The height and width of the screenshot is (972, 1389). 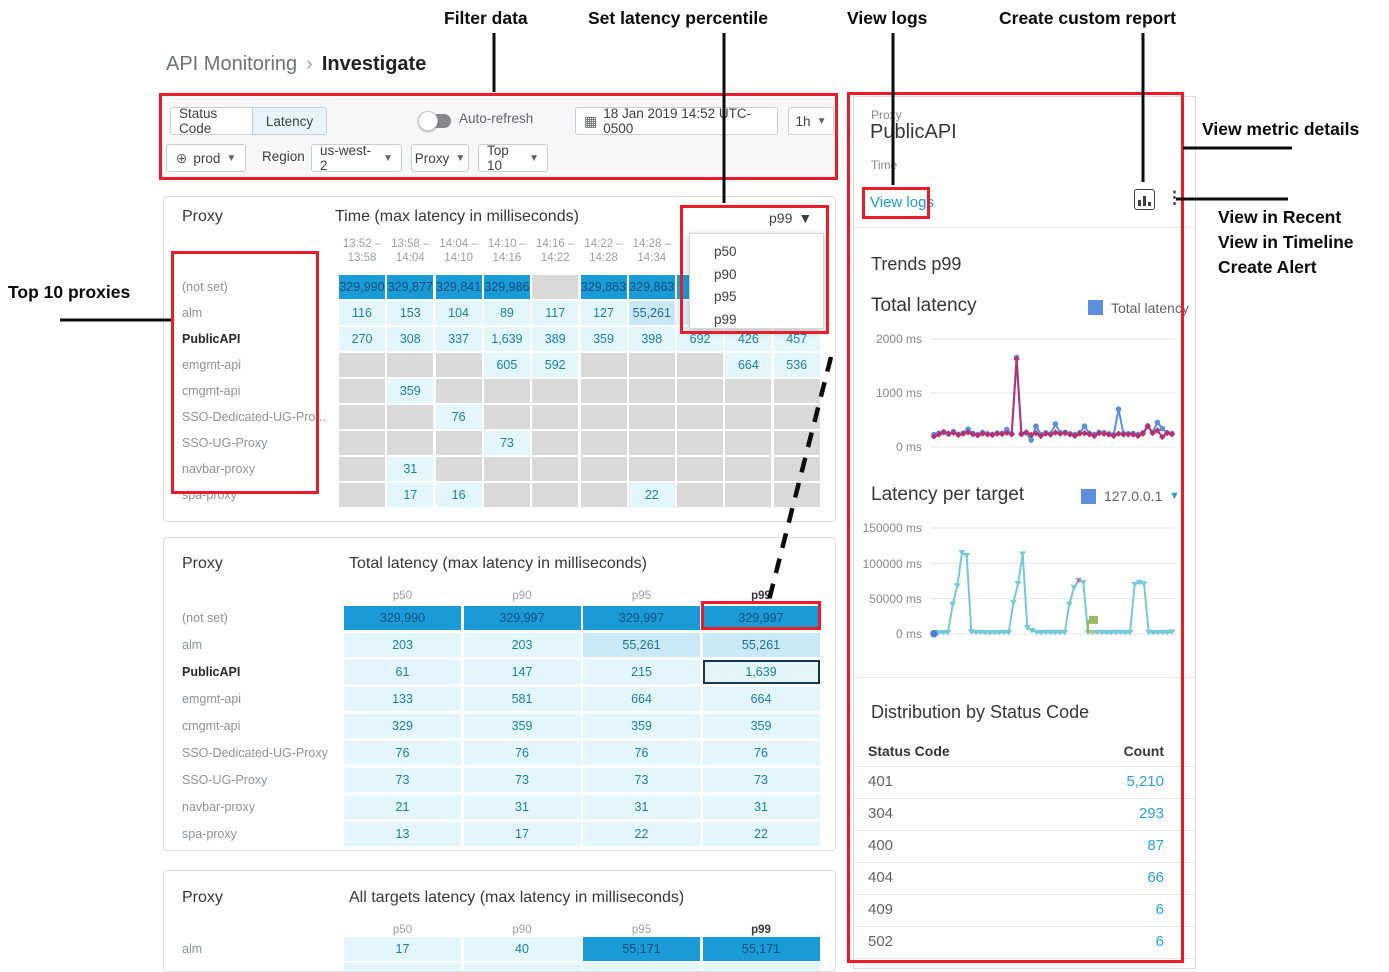 I want to click on proxy-dropdown: Proxy ▼, so click(x=440, y=158).